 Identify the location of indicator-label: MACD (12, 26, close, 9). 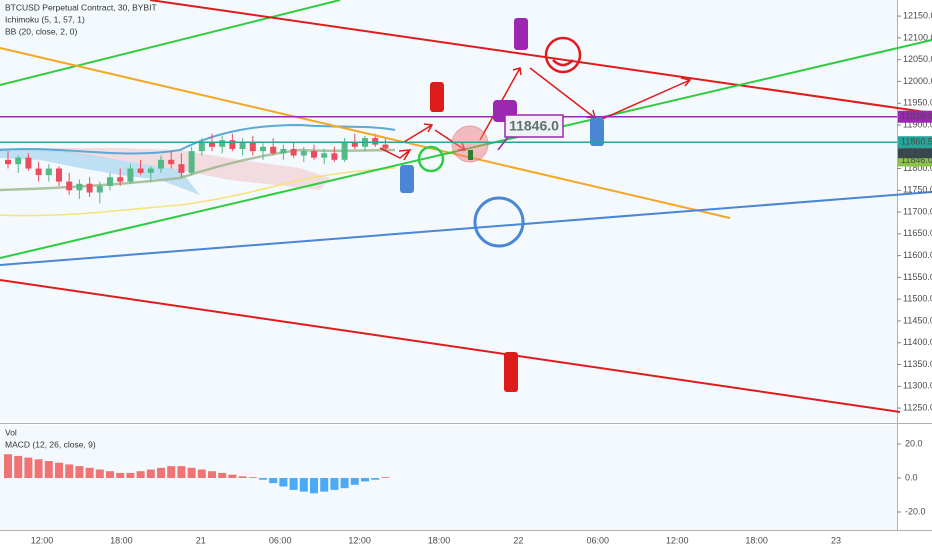
(50, 444).